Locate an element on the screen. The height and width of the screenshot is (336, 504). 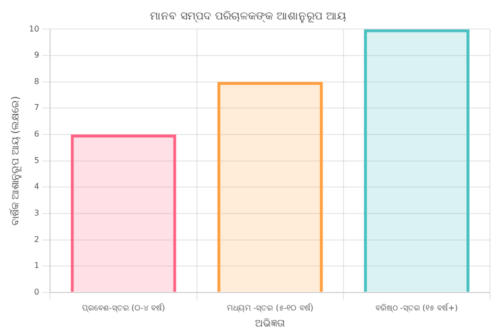
y-tick-label: 2 is located at coordinates (37, 239).